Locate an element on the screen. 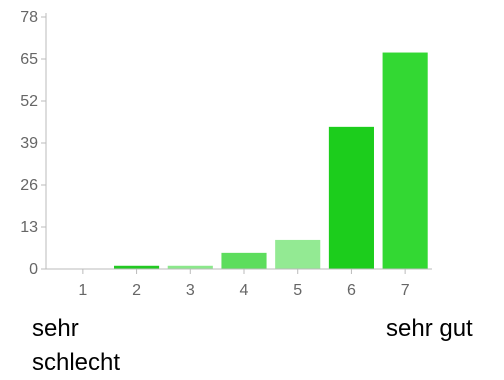 This screenshot has height=380, width=504. x-tick-label: 4 is located at coordinates (244, 290).